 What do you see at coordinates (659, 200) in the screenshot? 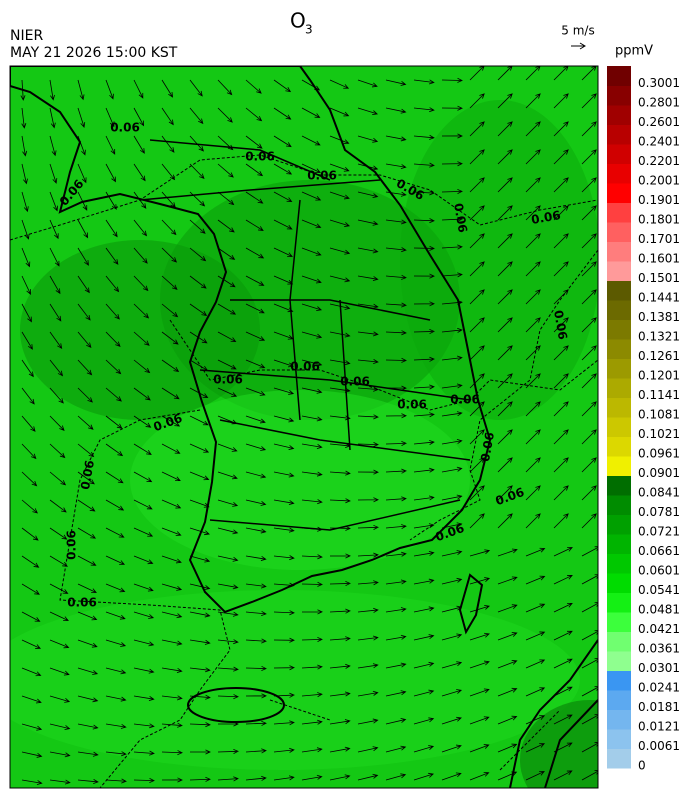
I see `colorbar-label: 0.1901` at bounding box center [659, 200].